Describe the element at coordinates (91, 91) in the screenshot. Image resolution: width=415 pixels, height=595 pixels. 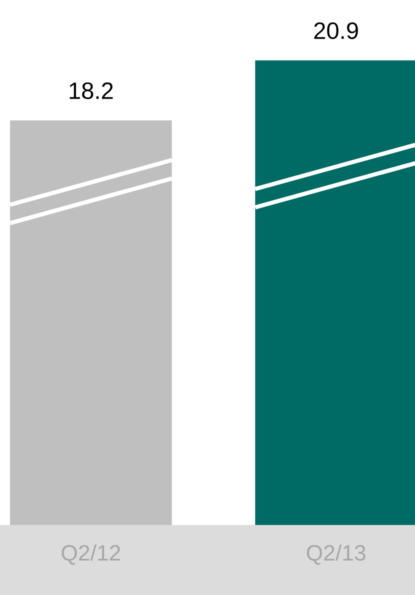
I see `data-label: 18.2` at that location.